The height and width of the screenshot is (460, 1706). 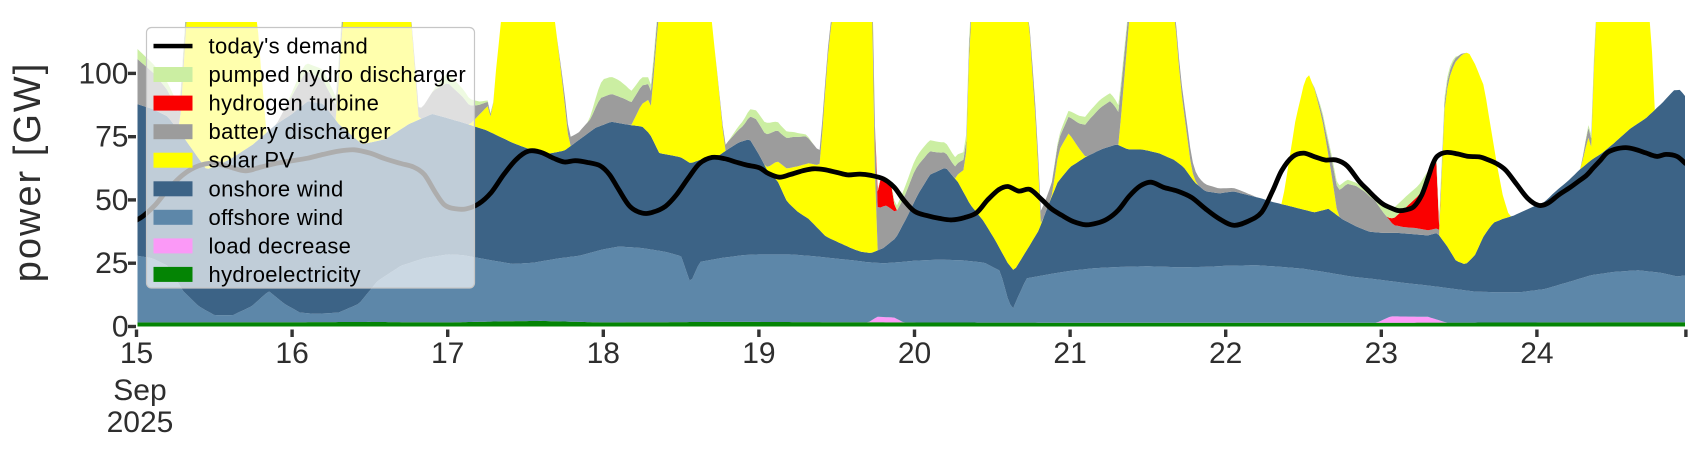 I want to click on svg-text: power [GW], so click(x=28, y=172).